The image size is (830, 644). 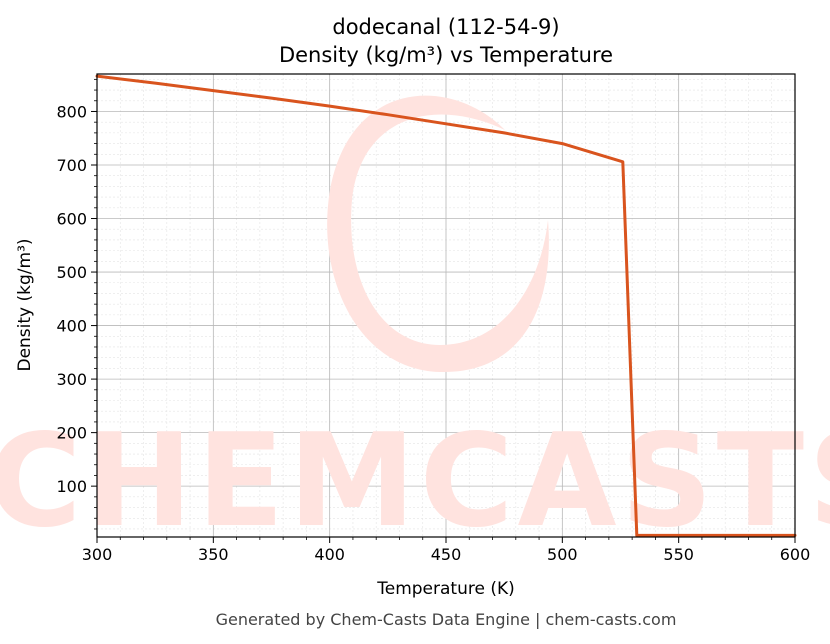 What do you see at coordinates (71, 165) in the screenshot?
I see `y-tick-label: 700` at bounding box center [71, 165].